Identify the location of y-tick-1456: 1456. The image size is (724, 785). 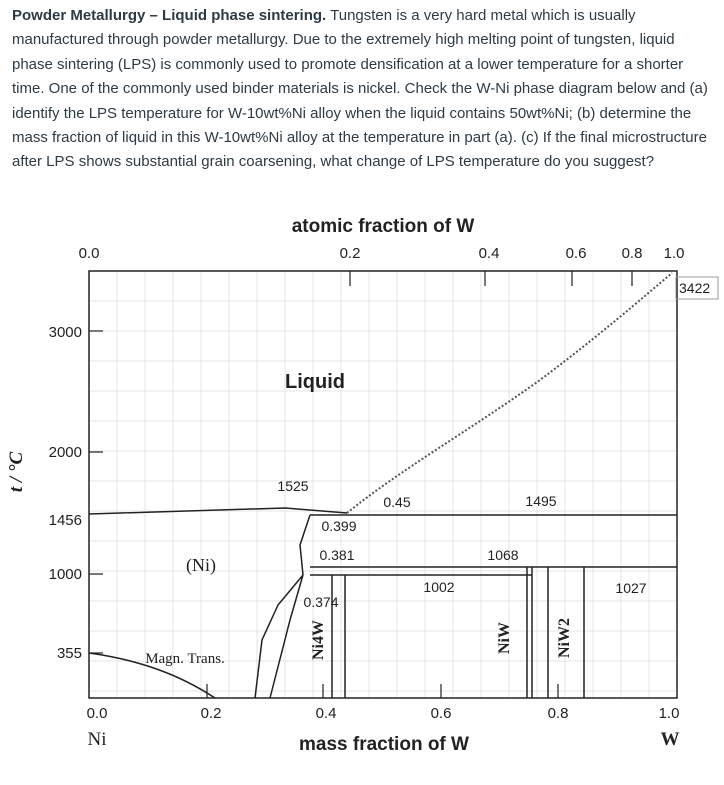
(65, 520).